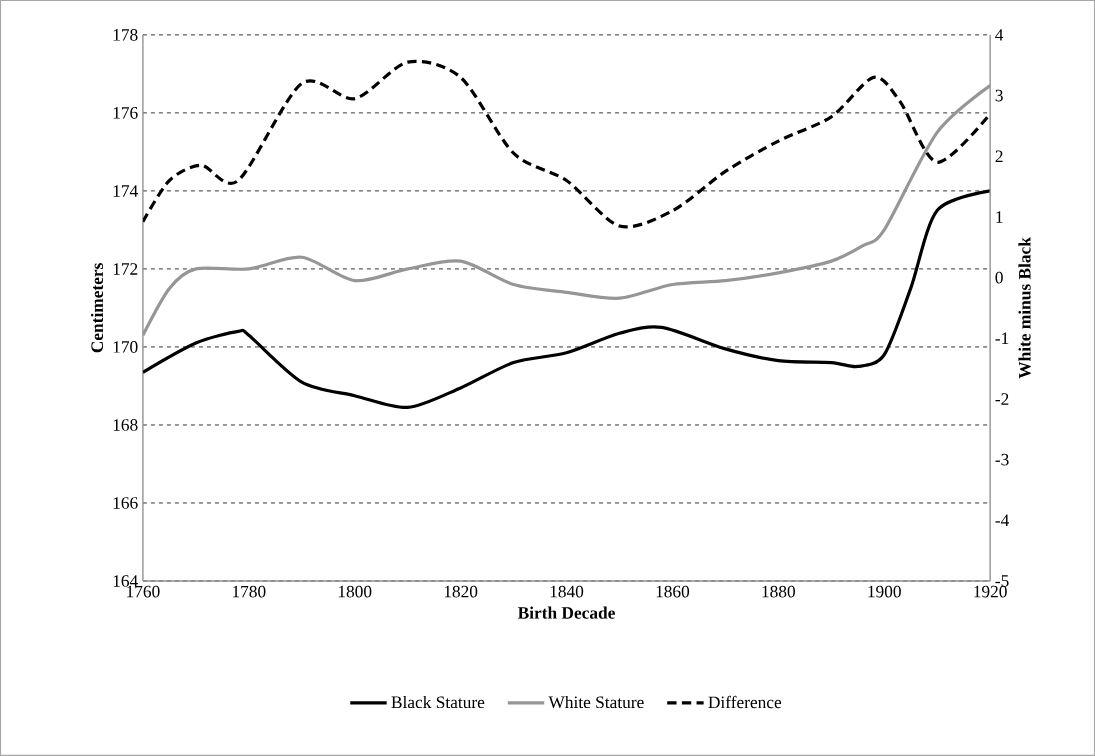 This screenshot has height=756, width=1095. I want to click on y-tick-label: 174, so click(125, 191).